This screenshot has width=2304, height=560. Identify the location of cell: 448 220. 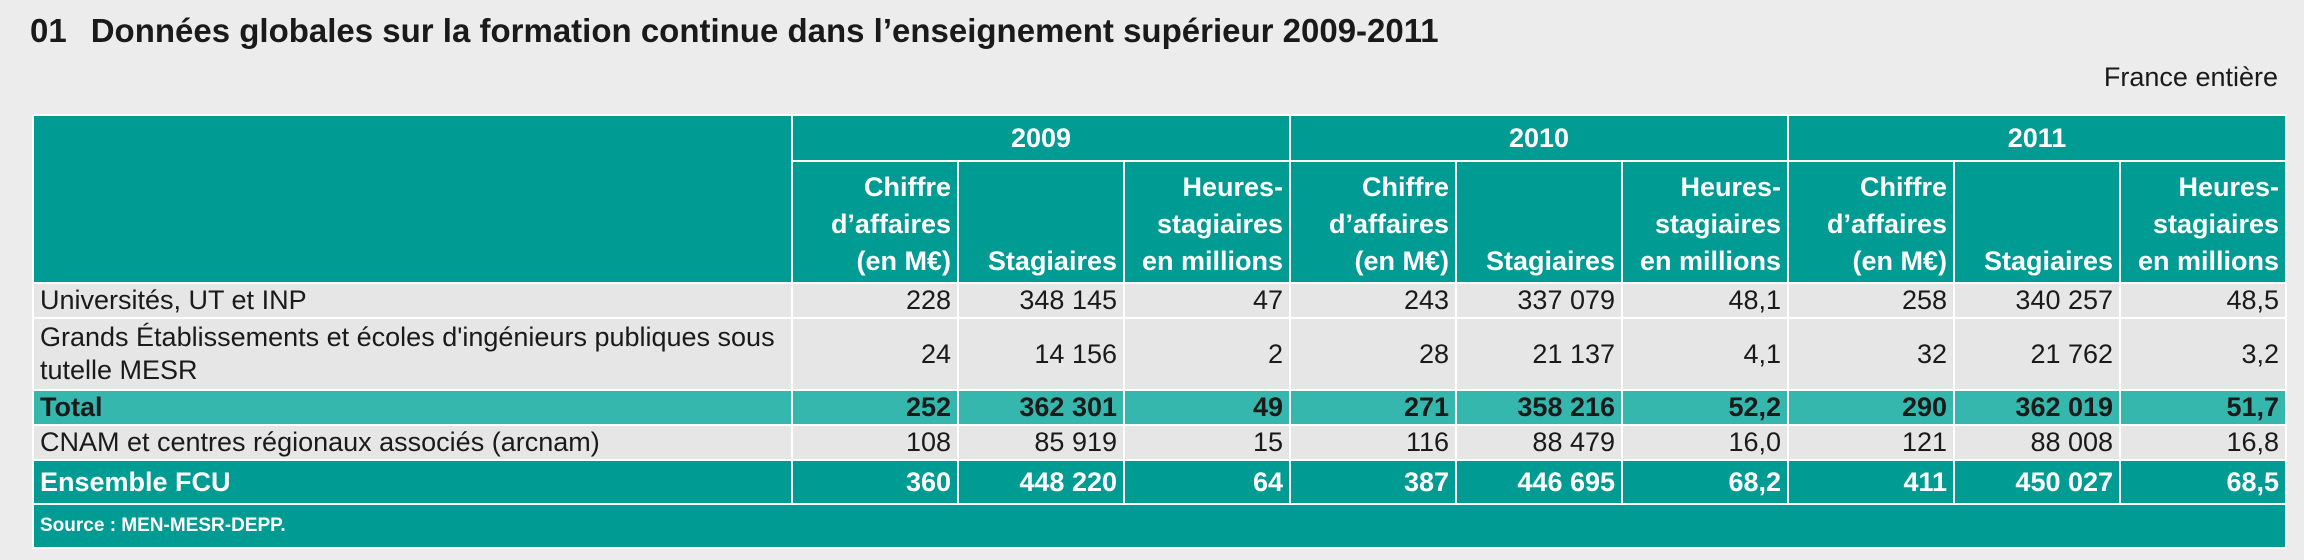
(1041, 482).